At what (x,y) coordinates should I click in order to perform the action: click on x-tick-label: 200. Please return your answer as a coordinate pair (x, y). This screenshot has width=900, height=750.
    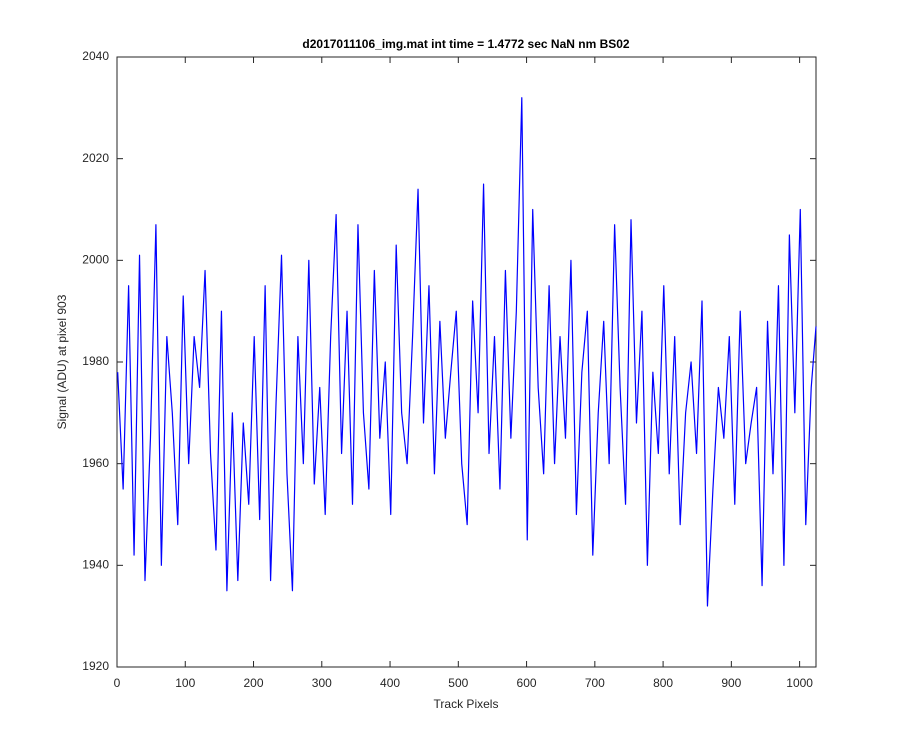
    Looking at the image, I should click on (254, 683).